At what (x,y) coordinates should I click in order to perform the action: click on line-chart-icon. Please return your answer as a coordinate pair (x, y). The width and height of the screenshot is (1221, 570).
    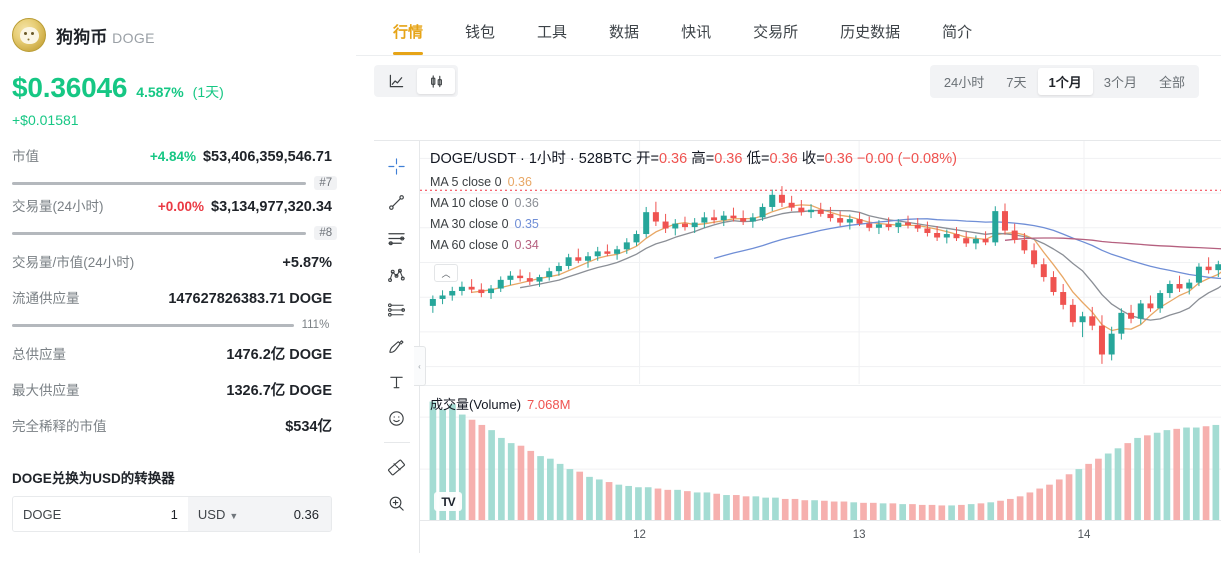
    Looking at the image, I should click on (396, 81).